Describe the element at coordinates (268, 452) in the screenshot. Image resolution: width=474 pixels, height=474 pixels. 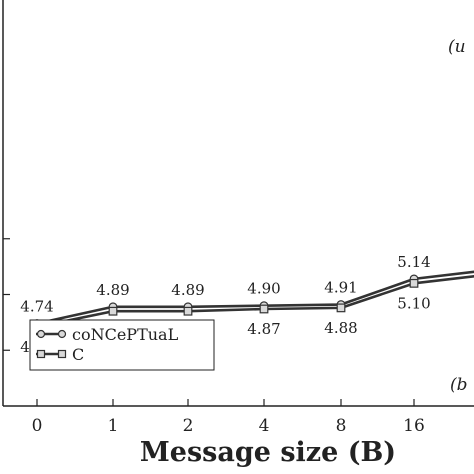
I see `x-axis-label: Message size (B)` at that location.